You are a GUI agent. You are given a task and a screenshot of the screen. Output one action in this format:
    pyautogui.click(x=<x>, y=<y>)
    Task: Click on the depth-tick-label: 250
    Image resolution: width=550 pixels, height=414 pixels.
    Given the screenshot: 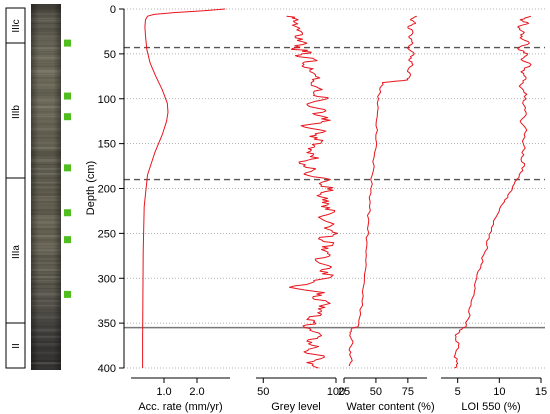 What is the action you would take?
    pyautogui.click(x=107, y=234)
    